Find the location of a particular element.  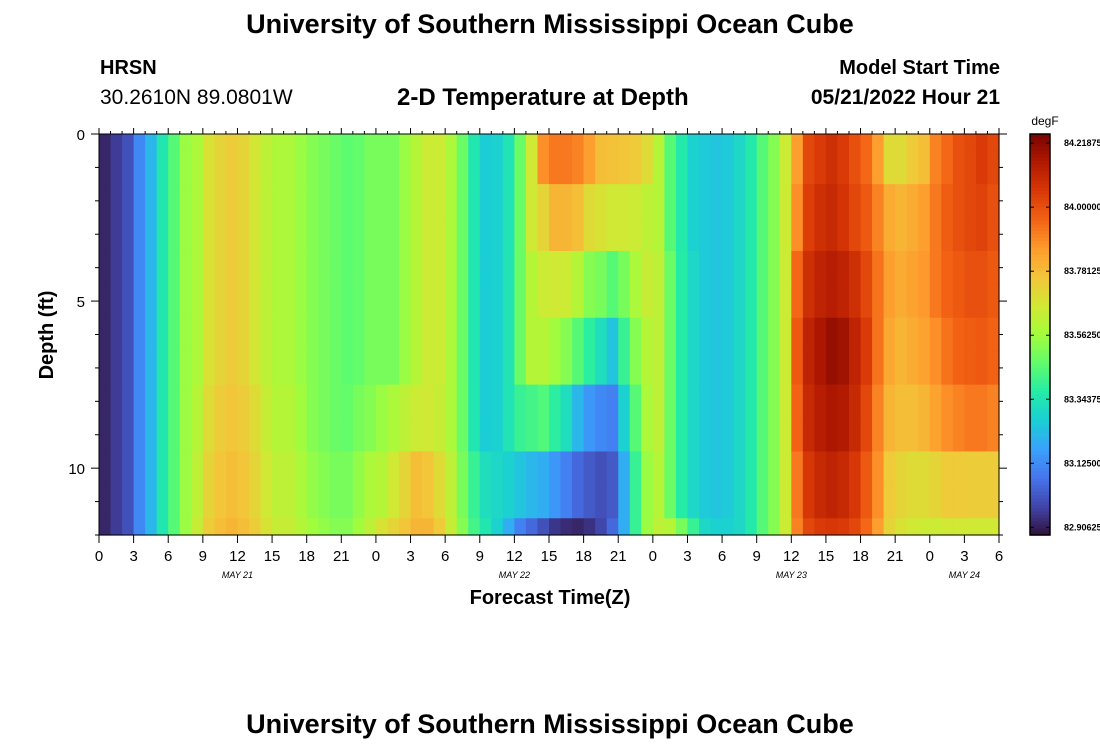

x-tick-label: 9 is located at coordinates (203, 556).